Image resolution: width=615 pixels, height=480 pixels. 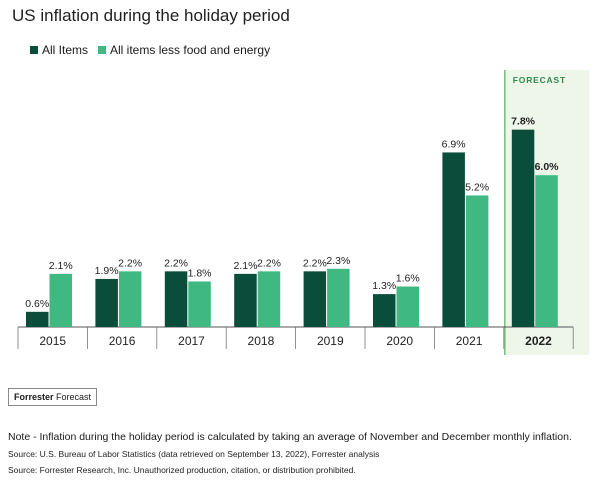 What do you see at coordinates (469, 341) in the screenshot?
I see `x-tick-label: 2021` at bounding box center [469, 341].